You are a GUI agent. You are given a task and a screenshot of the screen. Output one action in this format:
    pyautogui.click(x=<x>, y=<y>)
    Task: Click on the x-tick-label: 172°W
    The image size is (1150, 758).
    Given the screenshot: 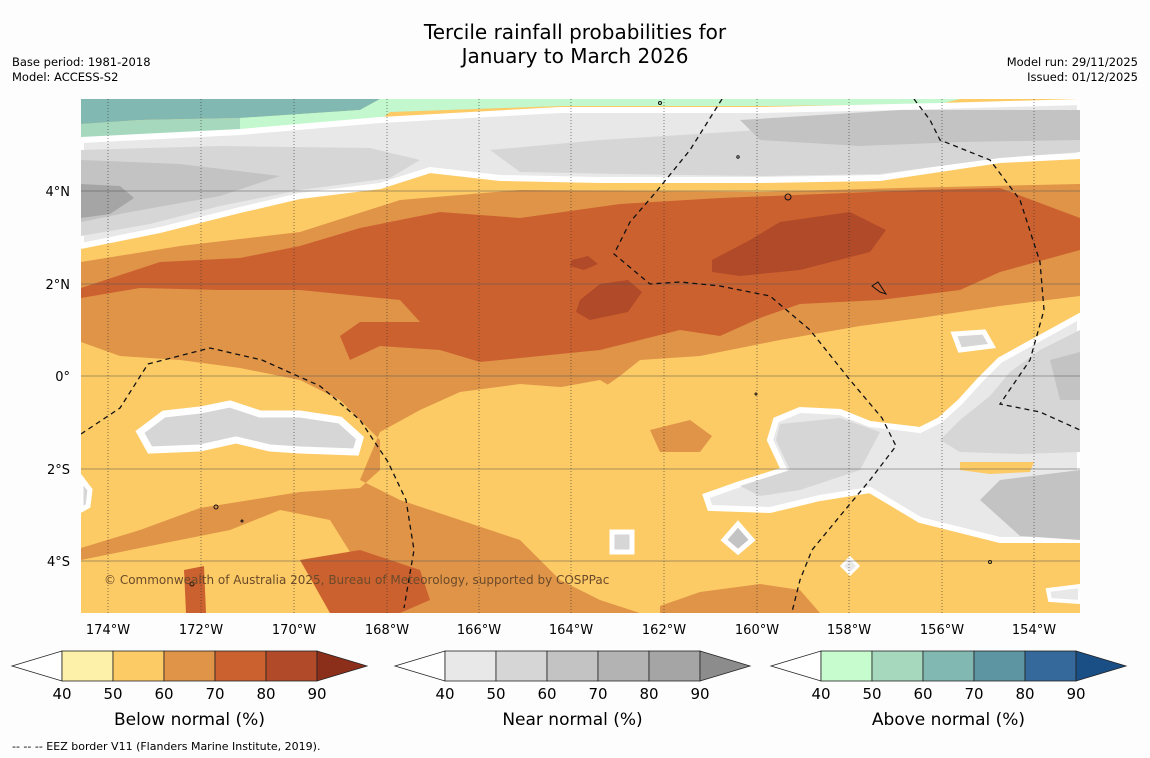 What is the action you would take?
    pyautogui.click(x=201, y=630)
    